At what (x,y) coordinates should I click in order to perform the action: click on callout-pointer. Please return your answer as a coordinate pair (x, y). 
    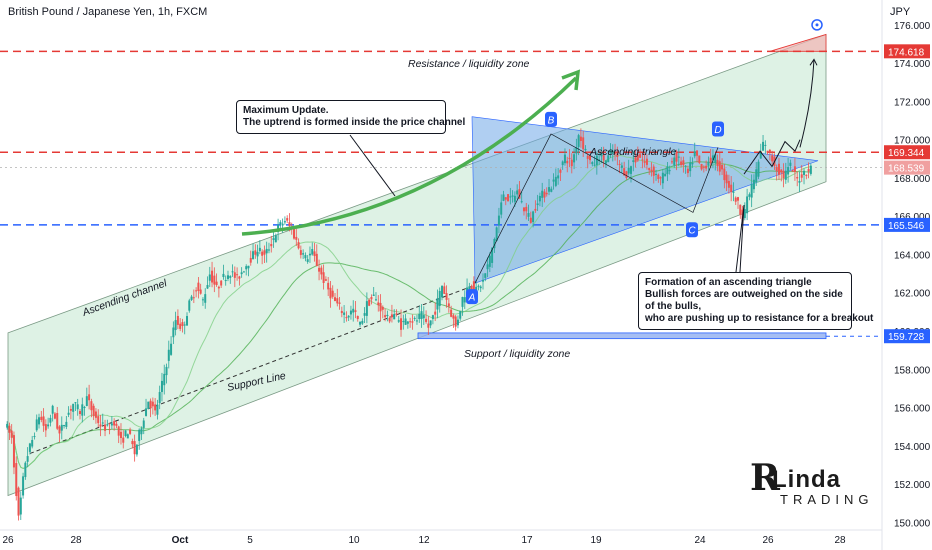
    Looking at the image, I should click on (740, 238).